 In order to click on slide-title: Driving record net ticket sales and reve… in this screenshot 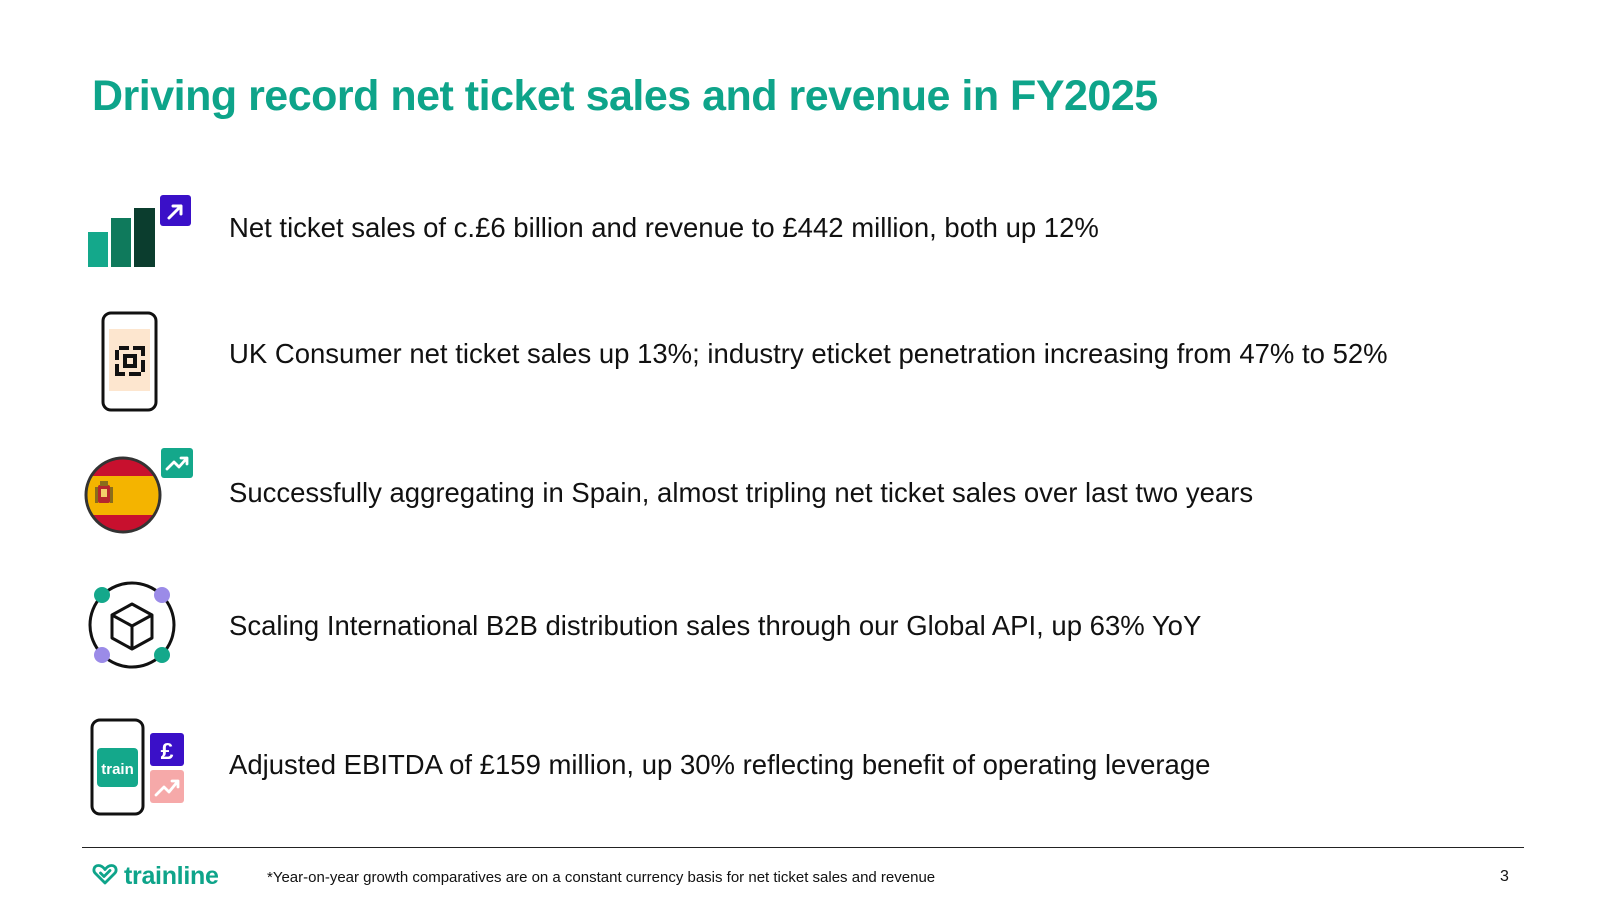, I will do `click(625, 96)`.